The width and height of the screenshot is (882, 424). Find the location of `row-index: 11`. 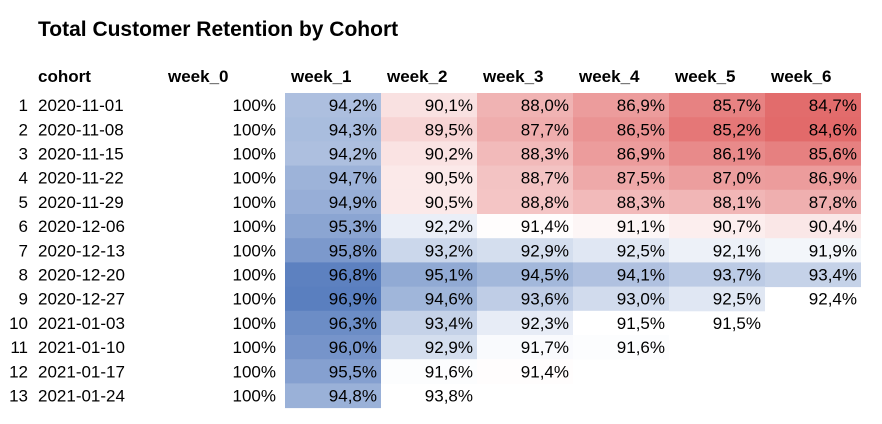

row-index: 11 is located at coordinates (19, 347).